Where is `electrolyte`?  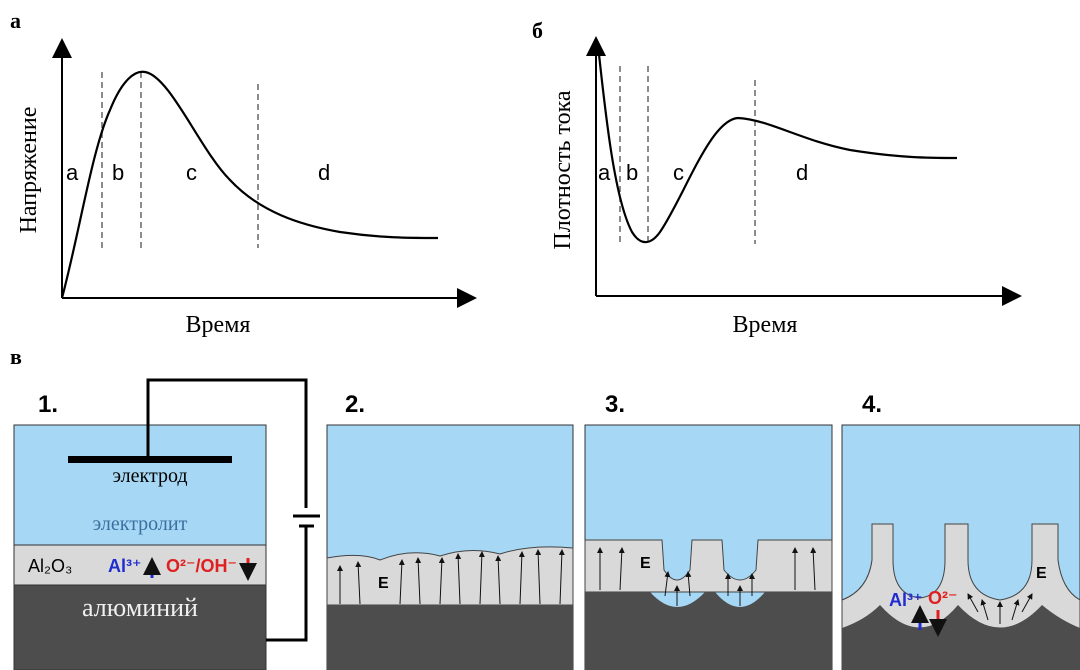 electrolyte is located at coordinates (140, 485).